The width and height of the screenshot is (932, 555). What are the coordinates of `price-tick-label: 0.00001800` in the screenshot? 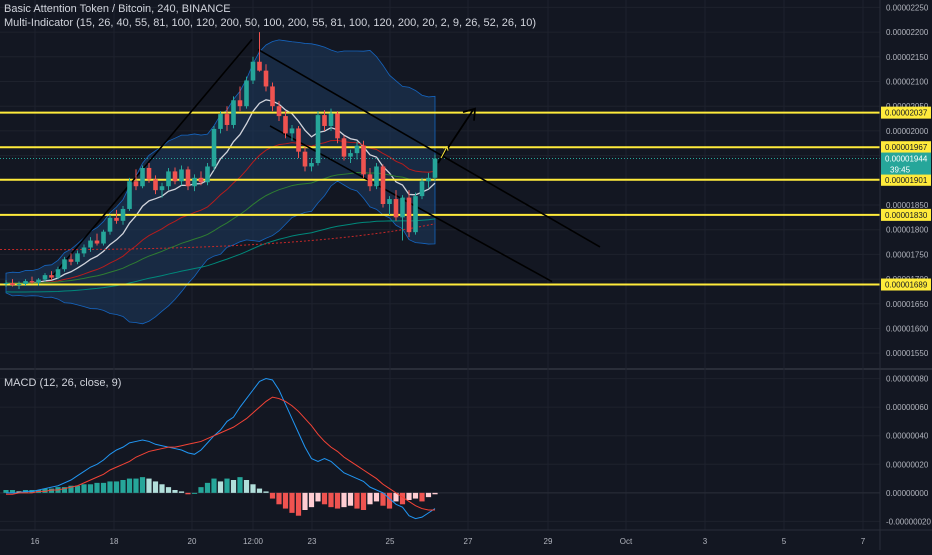 It's located at (907, 230).